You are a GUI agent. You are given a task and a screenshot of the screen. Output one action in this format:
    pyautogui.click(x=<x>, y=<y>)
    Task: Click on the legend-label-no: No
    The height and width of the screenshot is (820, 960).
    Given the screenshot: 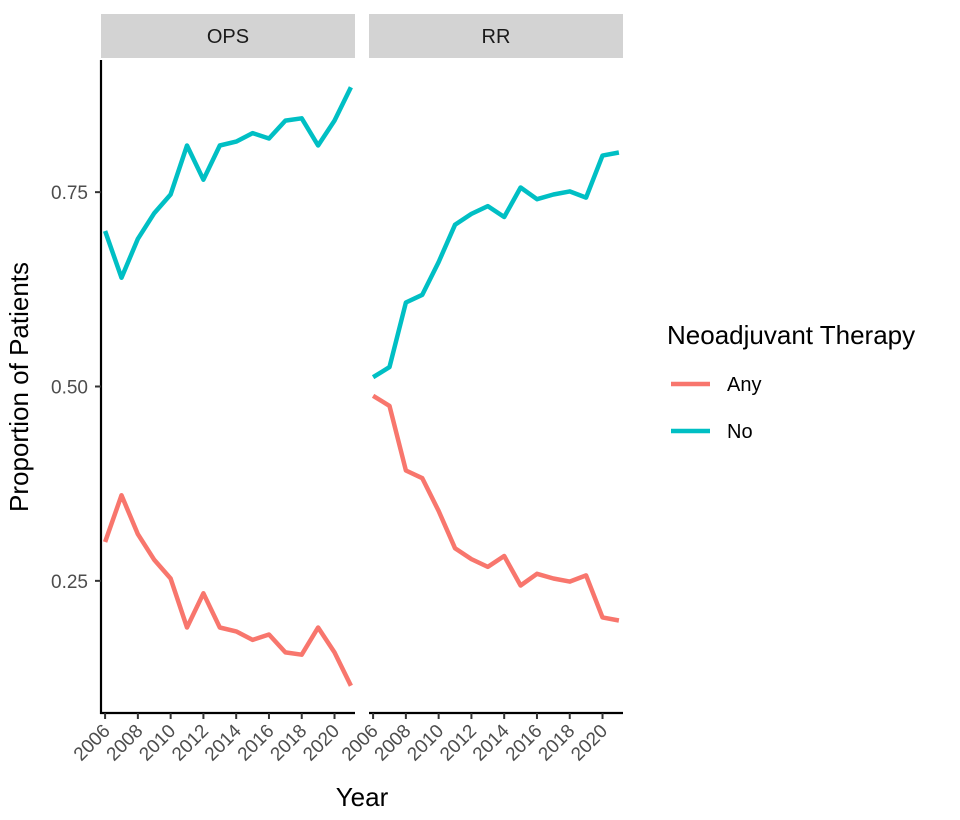 What is the action you would take?
    pyautogui.click(x=740, y=432)
    